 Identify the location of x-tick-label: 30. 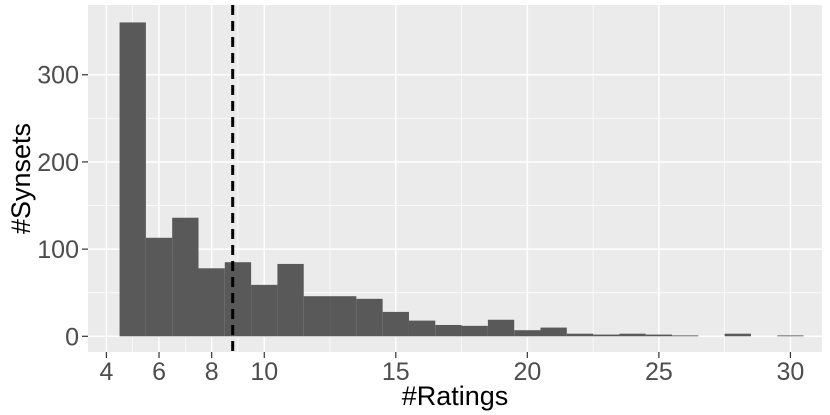
(791, 372).